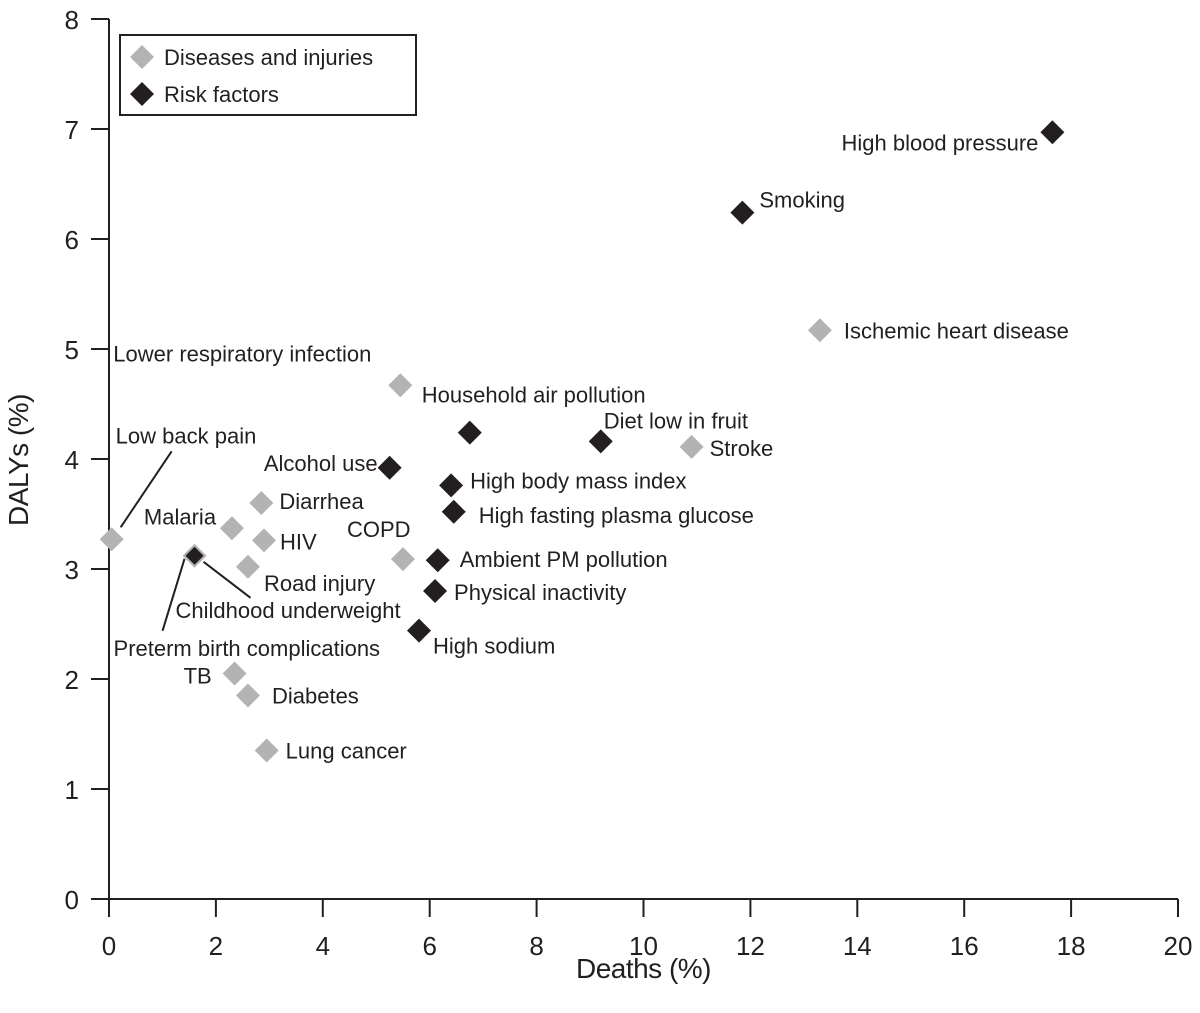 Image resolution: width=1200 pixels, height=1013 pixels. I want to click on point-marker-childhood-underweight, so click(194, 555).